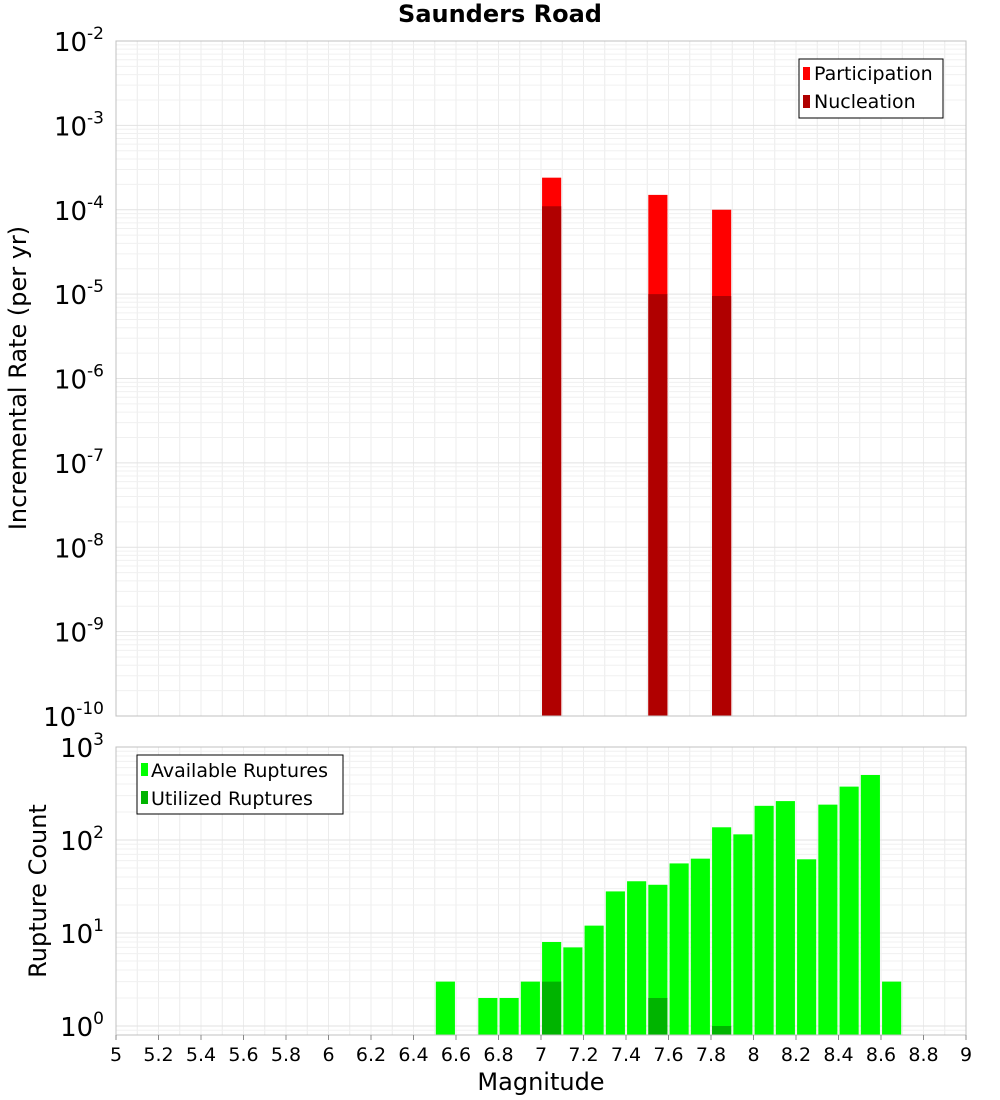  I want to click on x-tick-label: 5.6, so click(243, 1055).